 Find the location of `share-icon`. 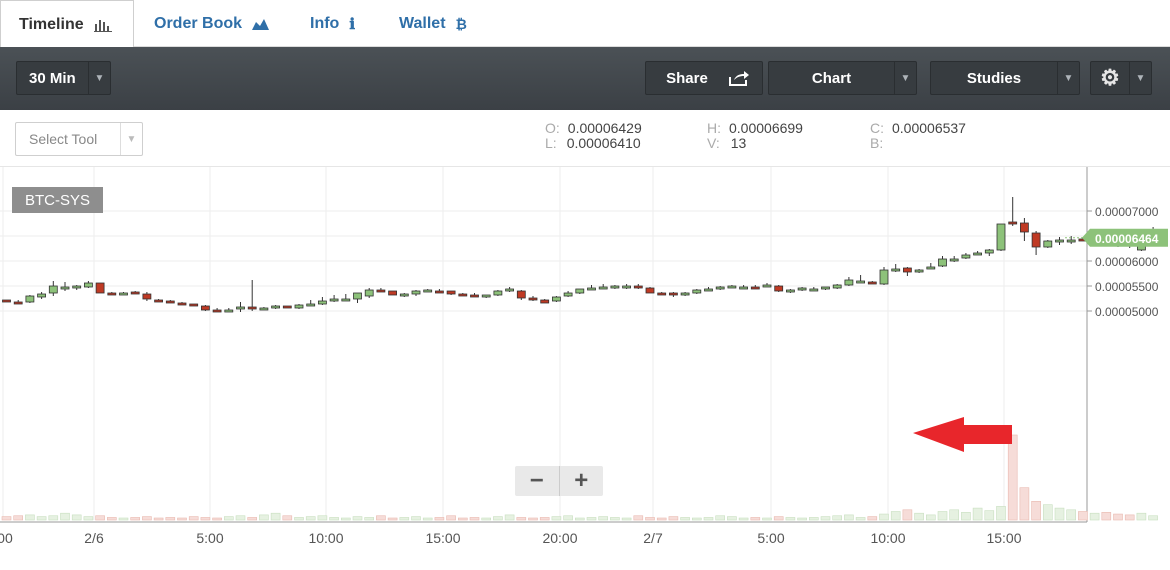

share-icon is located at coordinates (739, 78).